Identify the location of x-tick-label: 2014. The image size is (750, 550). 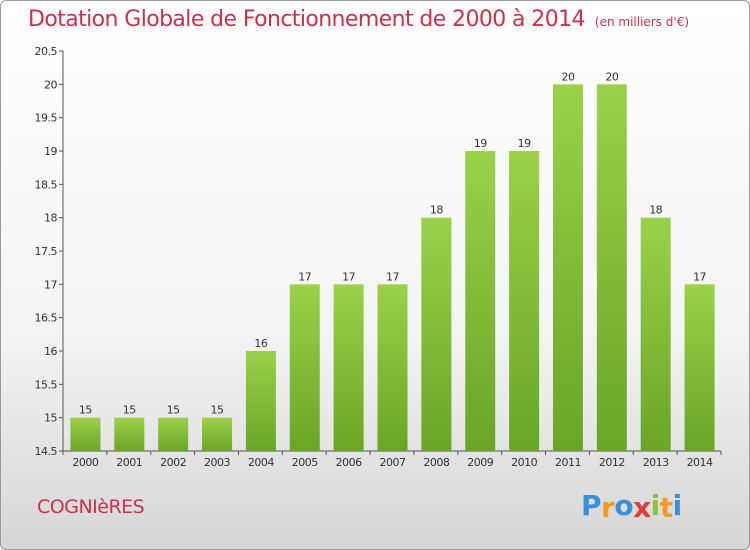
(700, 462).